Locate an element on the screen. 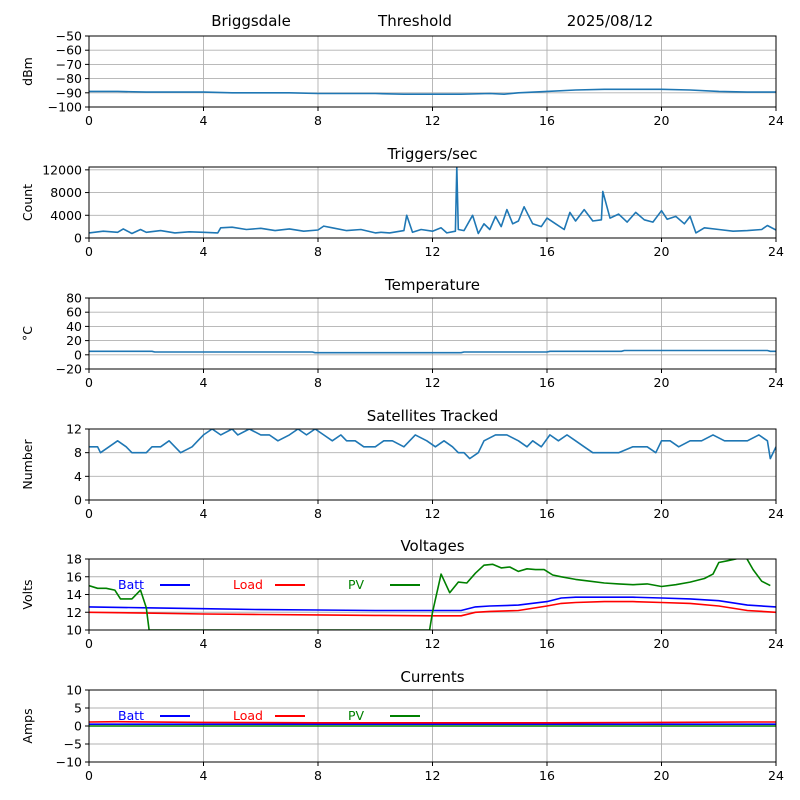 Image resolution: width=800 pixels, height=800 pixels. currents-legend-batt: Batt is located at coordinates (131, 715).